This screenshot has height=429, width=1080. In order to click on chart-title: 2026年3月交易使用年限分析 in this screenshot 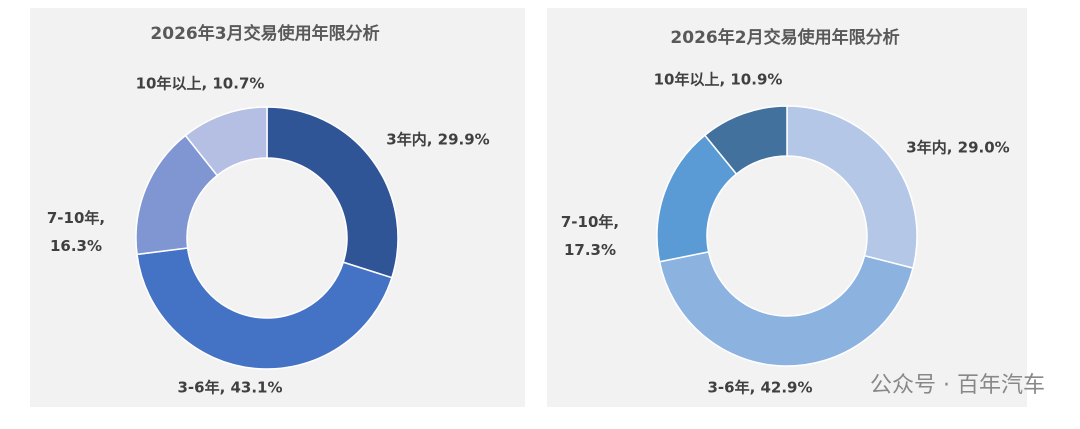, I will do `click(264, 33)`.